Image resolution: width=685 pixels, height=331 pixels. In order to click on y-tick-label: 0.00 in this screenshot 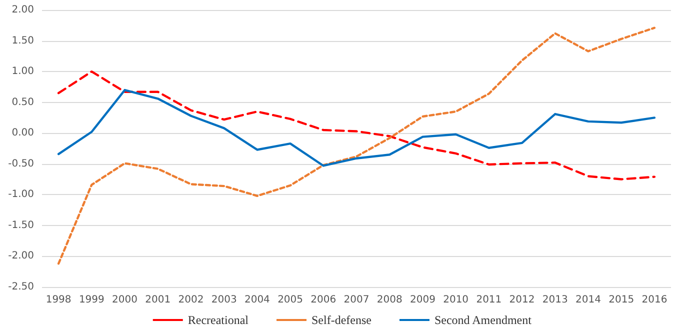, I will do `click(23, 133)`.